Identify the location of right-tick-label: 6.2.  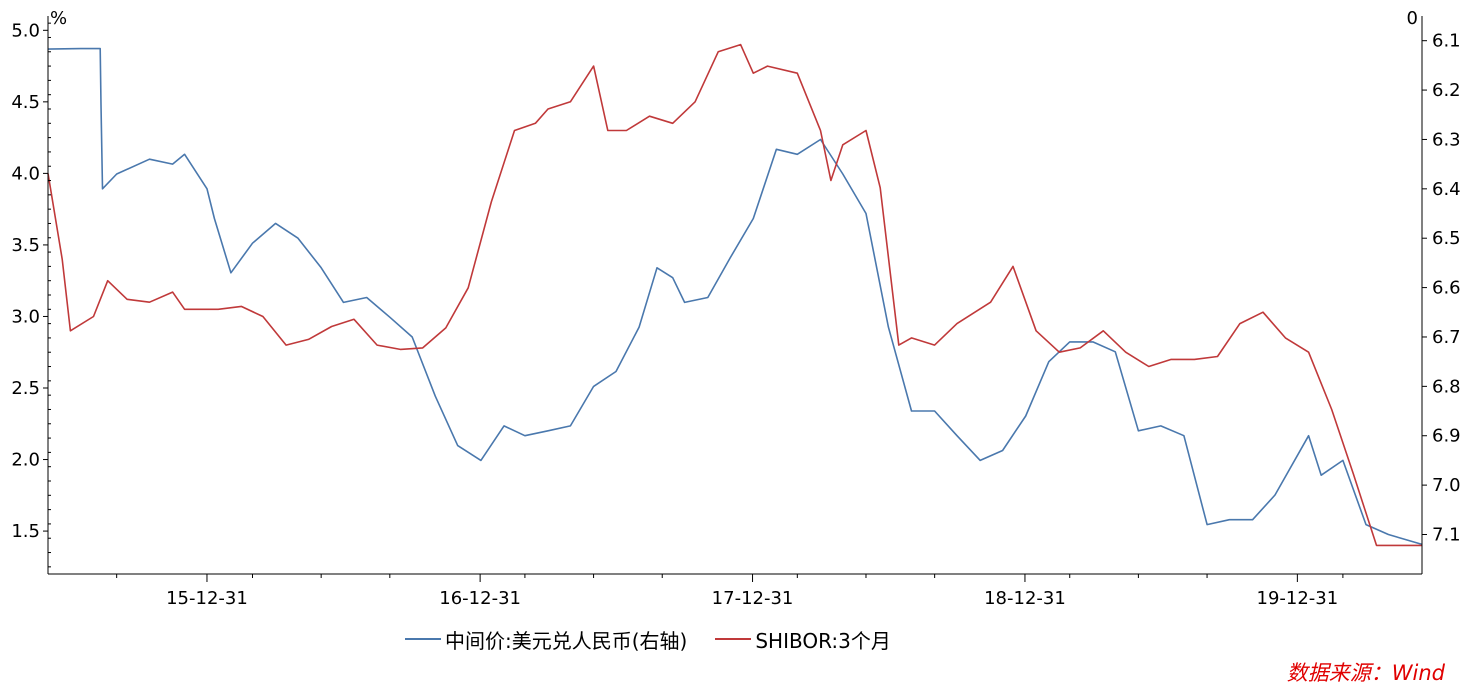
(1446, 90).